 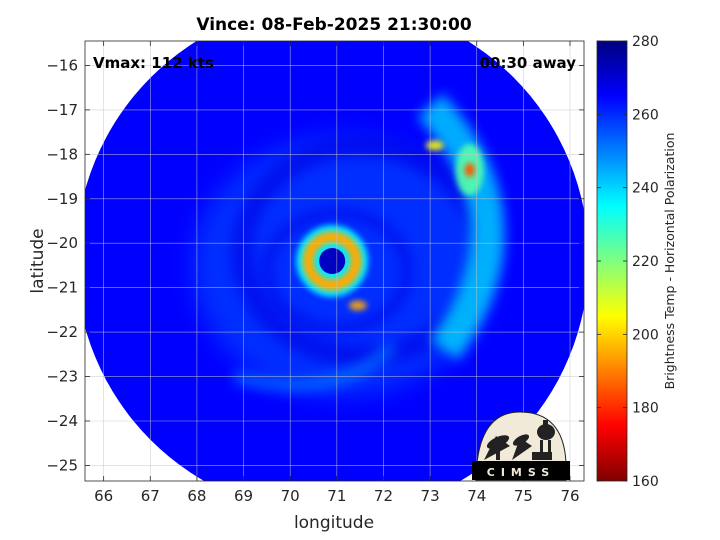 What do you see at coordinates (645, 482) in the screenshot?
I see `colorbar-tick-label: 160` at bounding box center [645, 482].